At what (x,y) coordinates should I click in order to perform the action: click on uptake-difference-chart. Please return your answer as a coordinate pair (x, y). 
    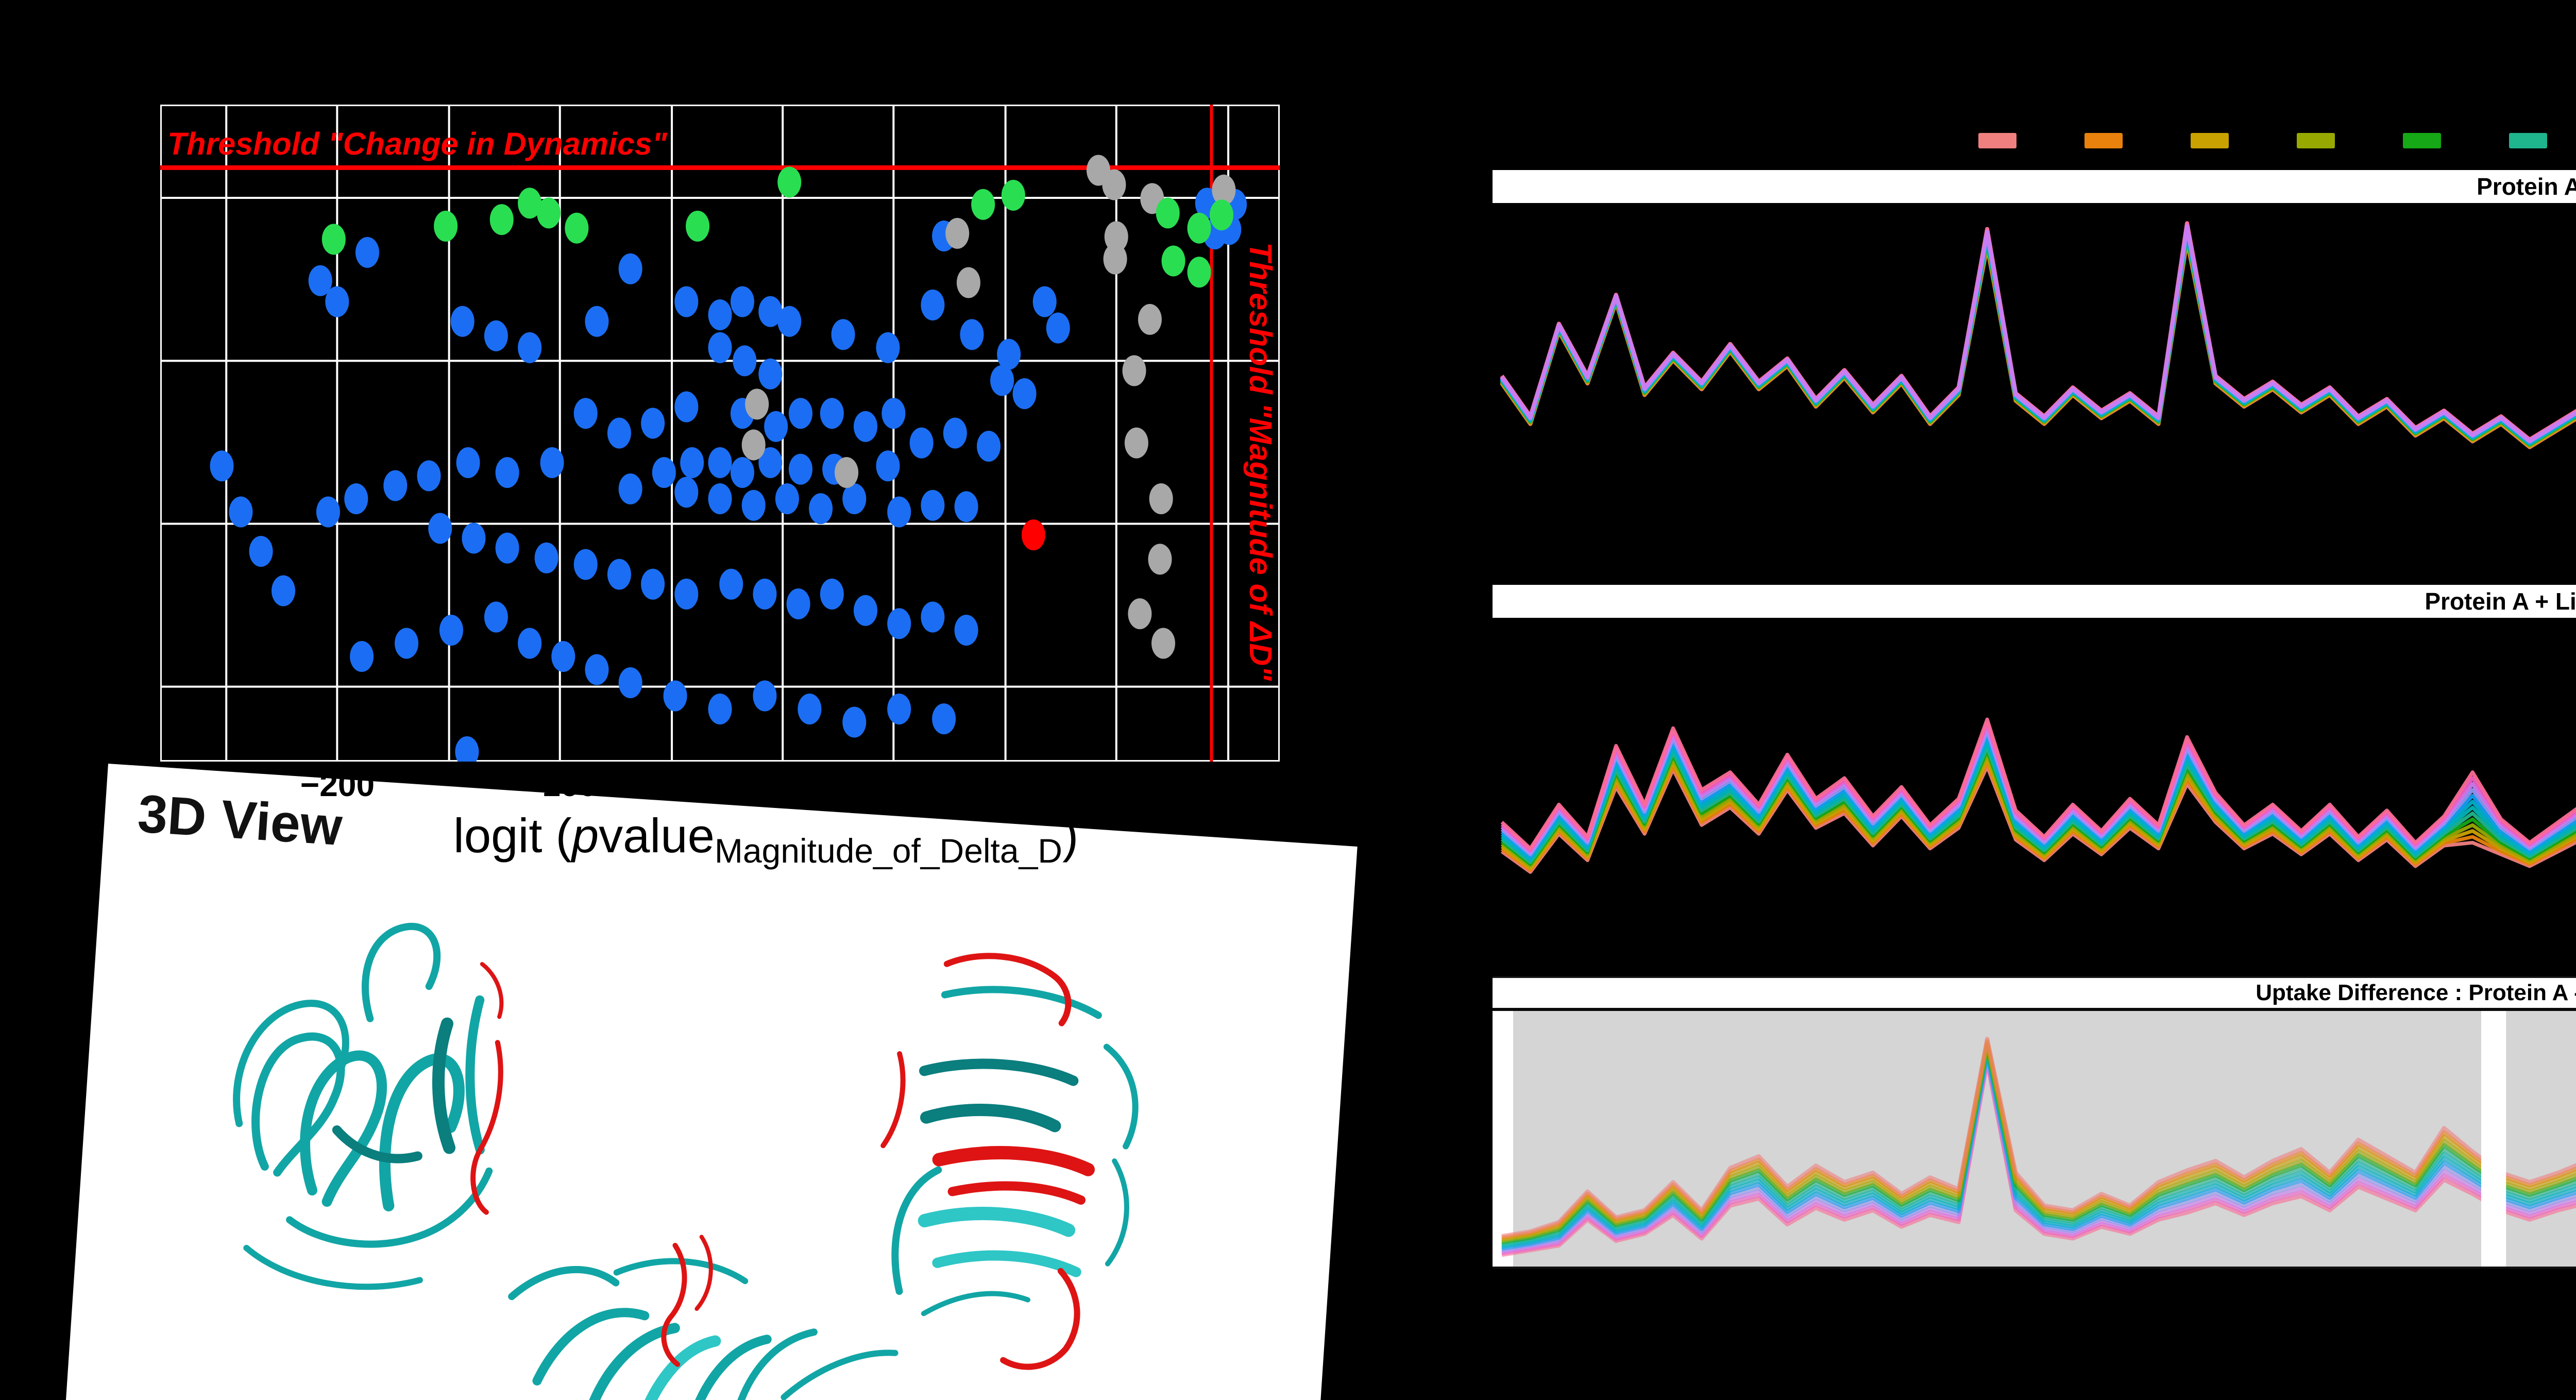
    Looking at the image, I should click on (2034, 1140).